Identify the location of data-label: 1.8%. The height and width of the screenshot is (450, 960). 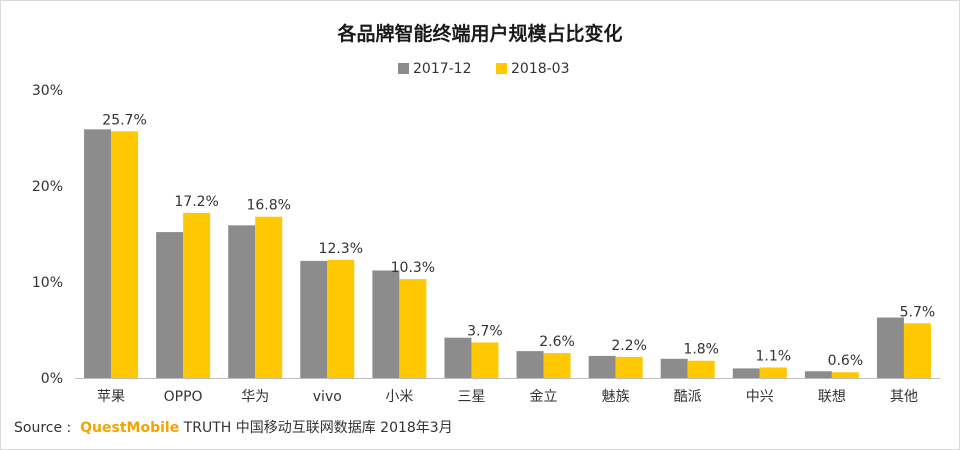
(701, 350).